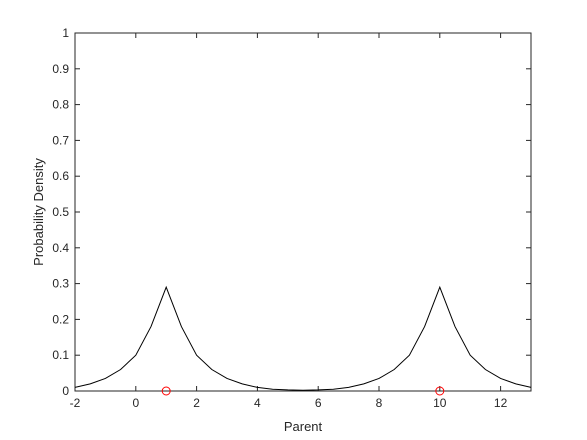 The image size is (587, 440). Describe the element at coordinates (75, 403) in the screenshot. I see `x-tick-label: -2` at that location.